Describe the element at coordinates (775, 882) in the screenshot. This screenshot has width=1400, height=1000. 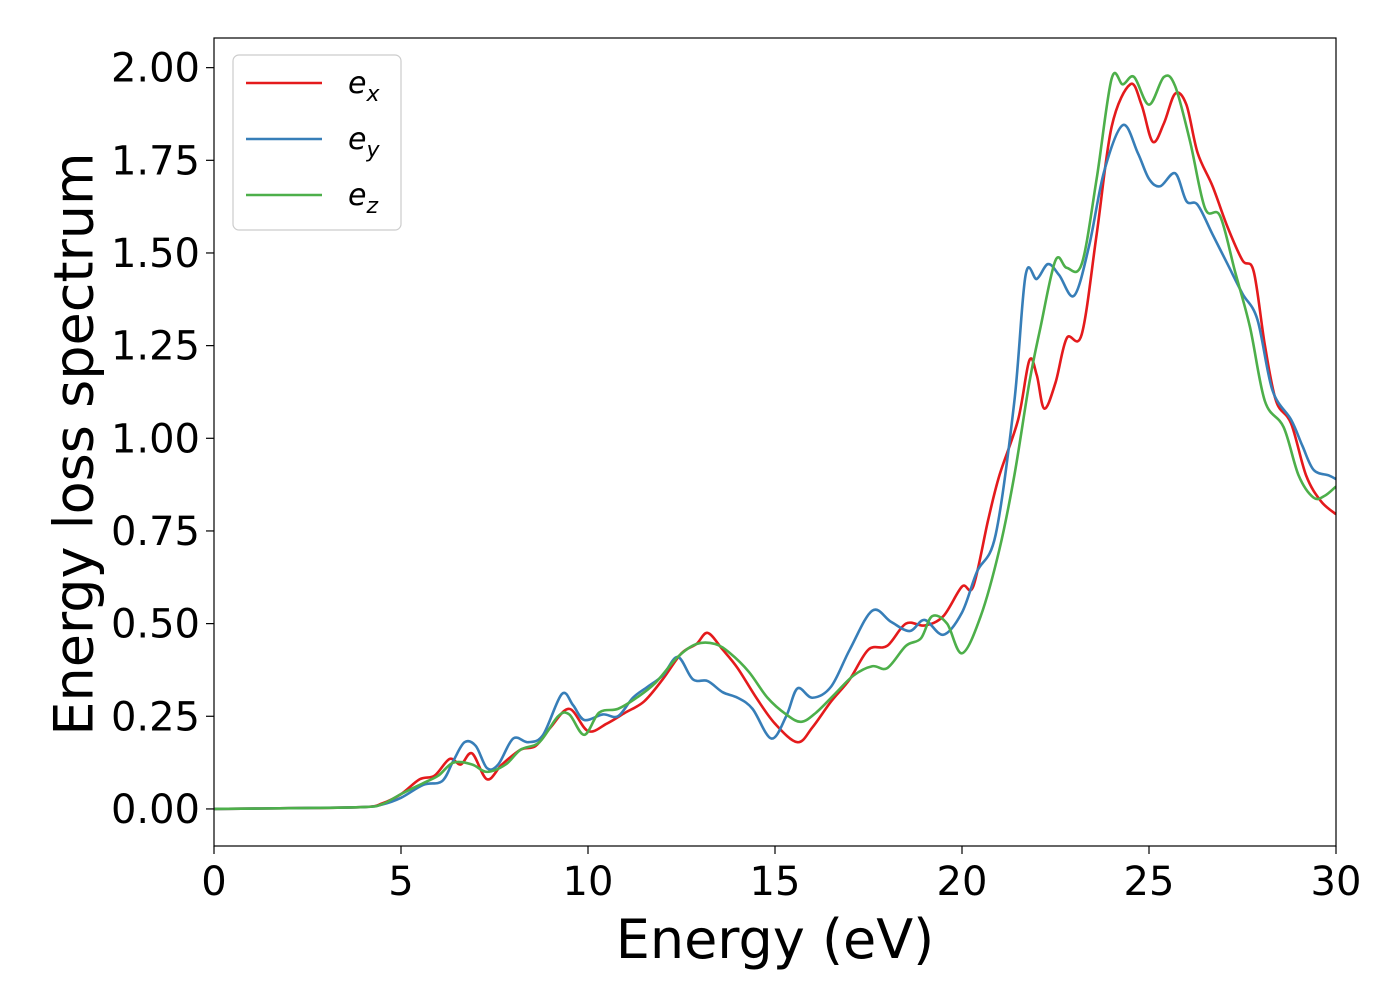
I see `x-tick-label: 15` at that location.